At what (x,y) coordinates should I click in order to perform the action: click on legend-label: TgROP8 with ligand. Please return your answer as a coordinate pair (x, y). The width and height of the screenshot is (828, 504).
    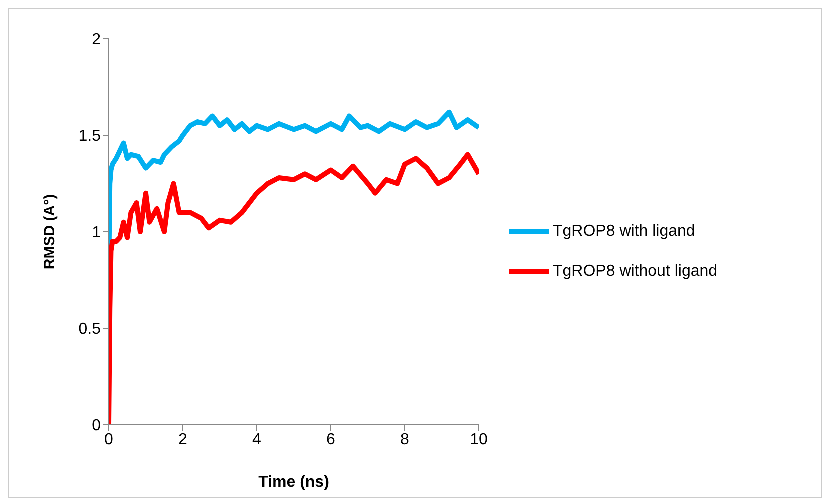
    Looking at the image, I should click on (624, 231).